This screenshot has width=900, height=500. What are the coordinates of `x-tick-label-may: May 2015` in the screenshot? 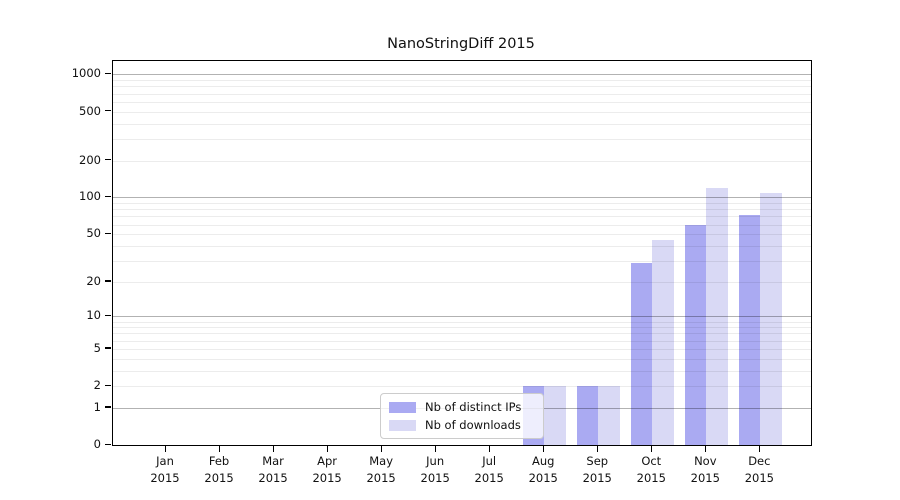 It's located at (381, 469).